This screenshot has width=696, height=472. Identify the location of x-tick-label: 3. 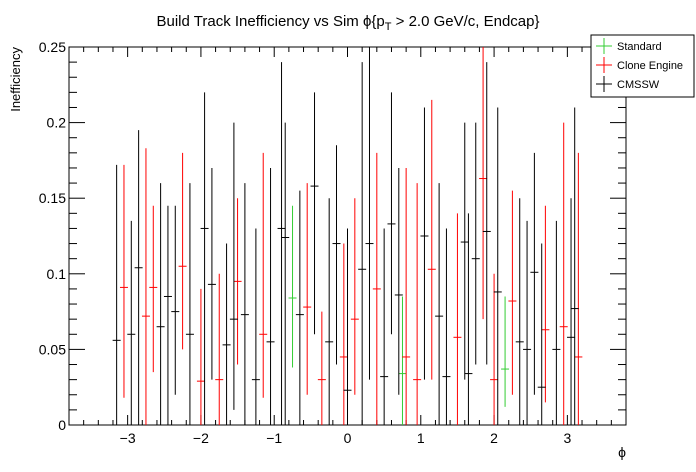
(567, 438).